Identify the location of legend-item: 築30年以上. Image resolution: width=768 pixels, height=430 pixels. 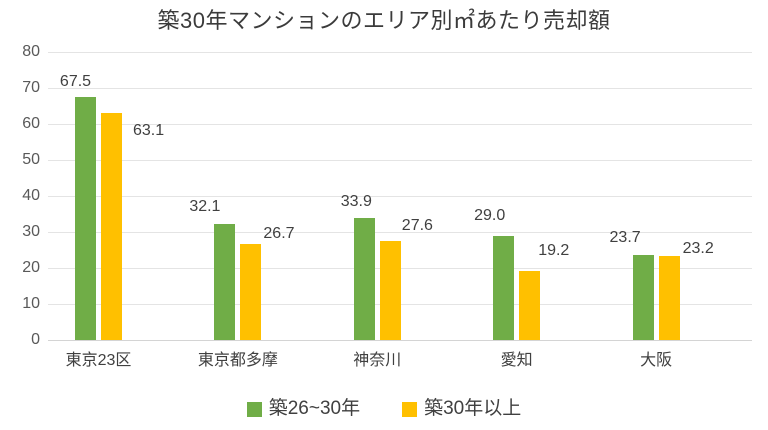
(461, 409).